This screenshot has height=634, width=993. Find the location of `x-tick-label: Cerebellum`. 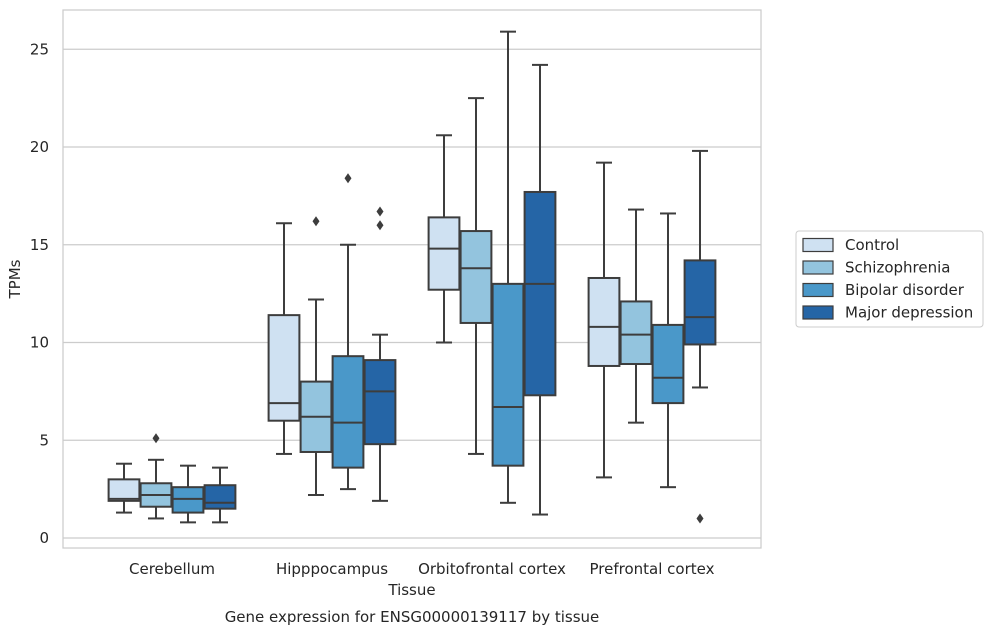

x-tick-label: Cerebellum is located at coordinates (172, 569).